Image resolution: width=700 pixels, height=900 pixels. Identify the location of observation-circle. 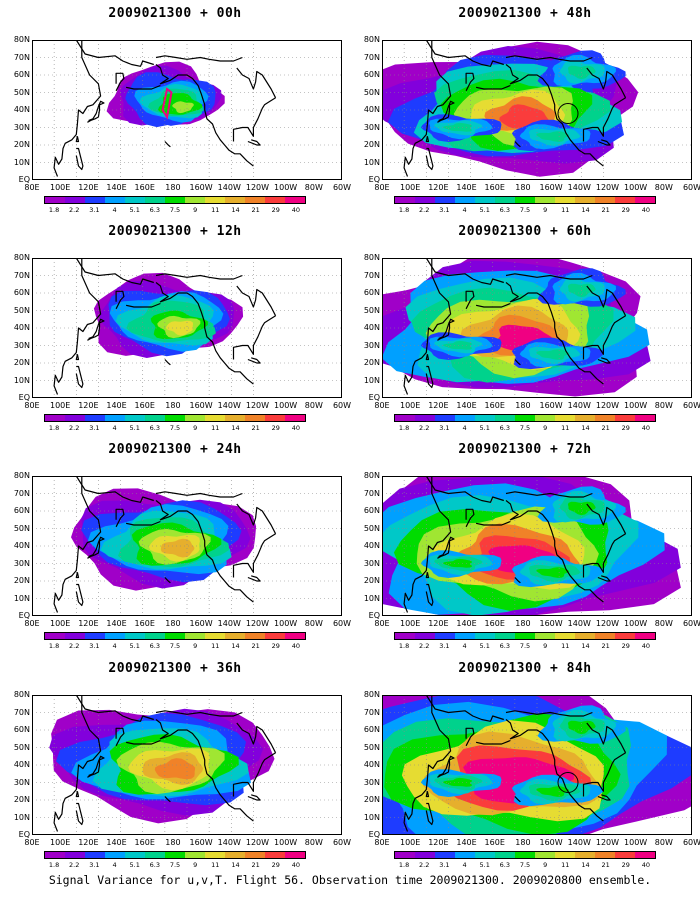
(568, 782).